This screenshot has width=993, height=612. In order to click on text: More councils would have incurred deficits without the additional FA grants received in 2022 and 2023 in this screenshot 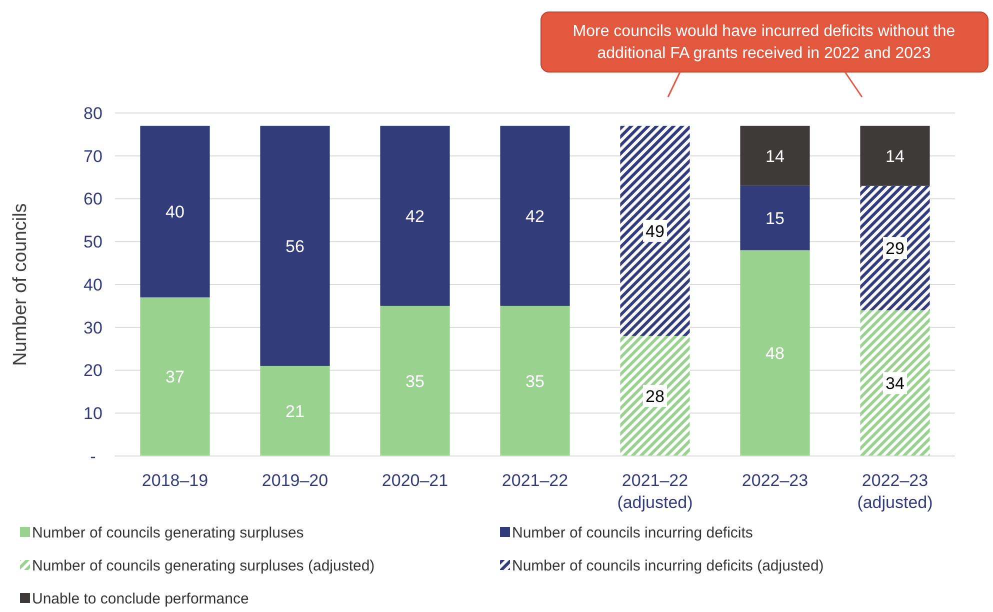, I will do `click(764, 42)`.